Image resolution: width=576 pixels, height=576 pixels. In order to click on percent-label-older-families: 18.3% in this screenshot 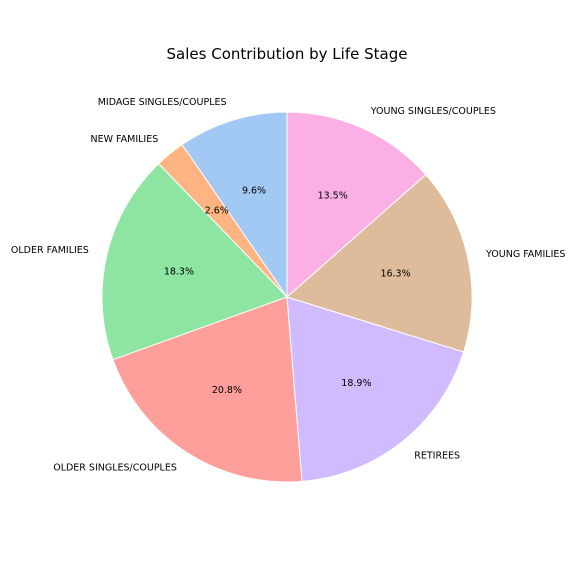, I will do `click(179, 271)`.